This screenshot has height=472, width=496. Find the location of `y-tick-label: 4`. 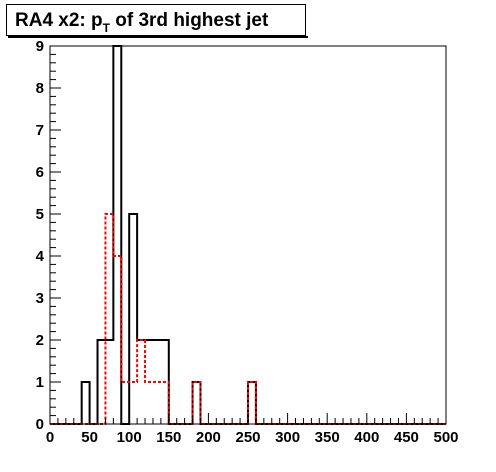

y-tick-label: 4 is located at coordinates (40, 256).